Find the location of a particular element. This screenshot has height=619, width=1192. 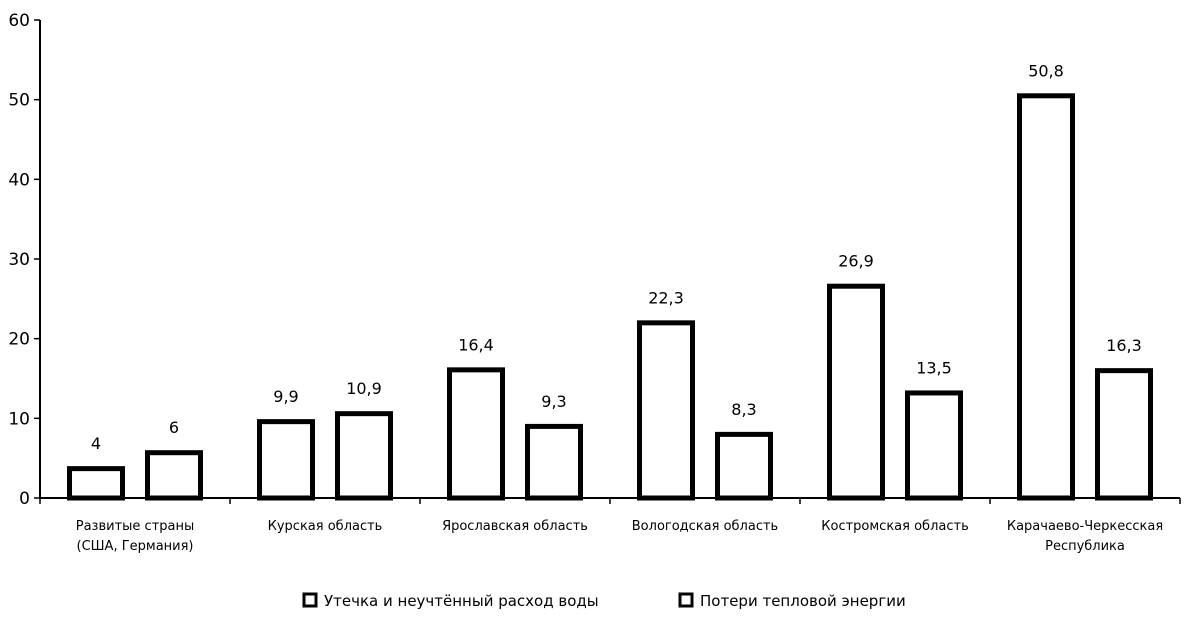

legend-label-heat: Потери тепловой энергии is located at coordinates (803, 601).